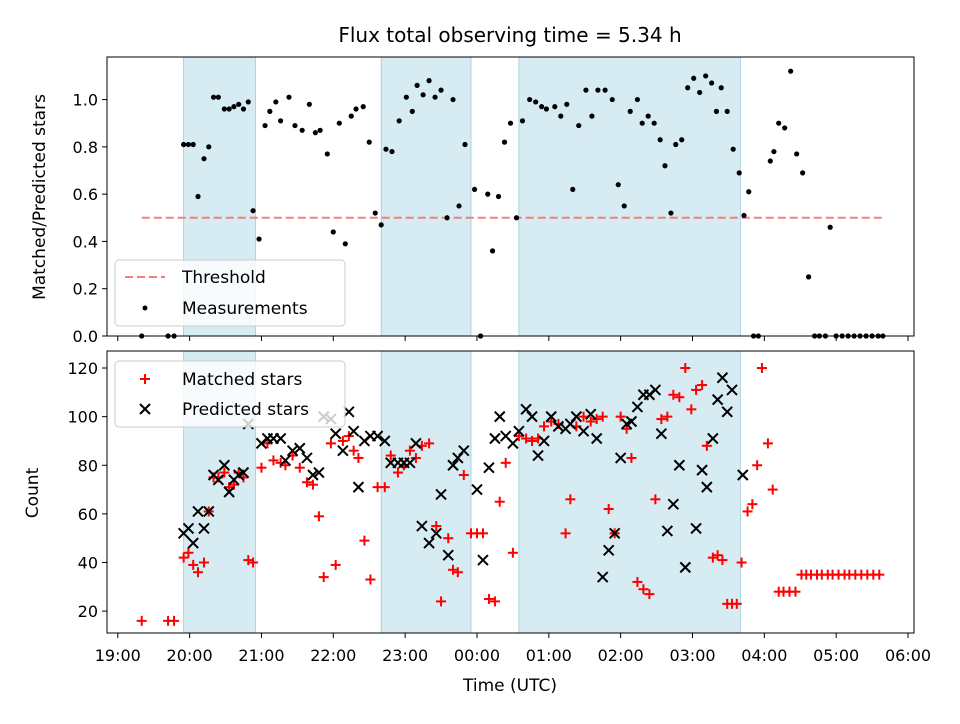  Describe the element at coordinates (88, 465) in the screenshot. I see `y-tick-label: 80` at that location.